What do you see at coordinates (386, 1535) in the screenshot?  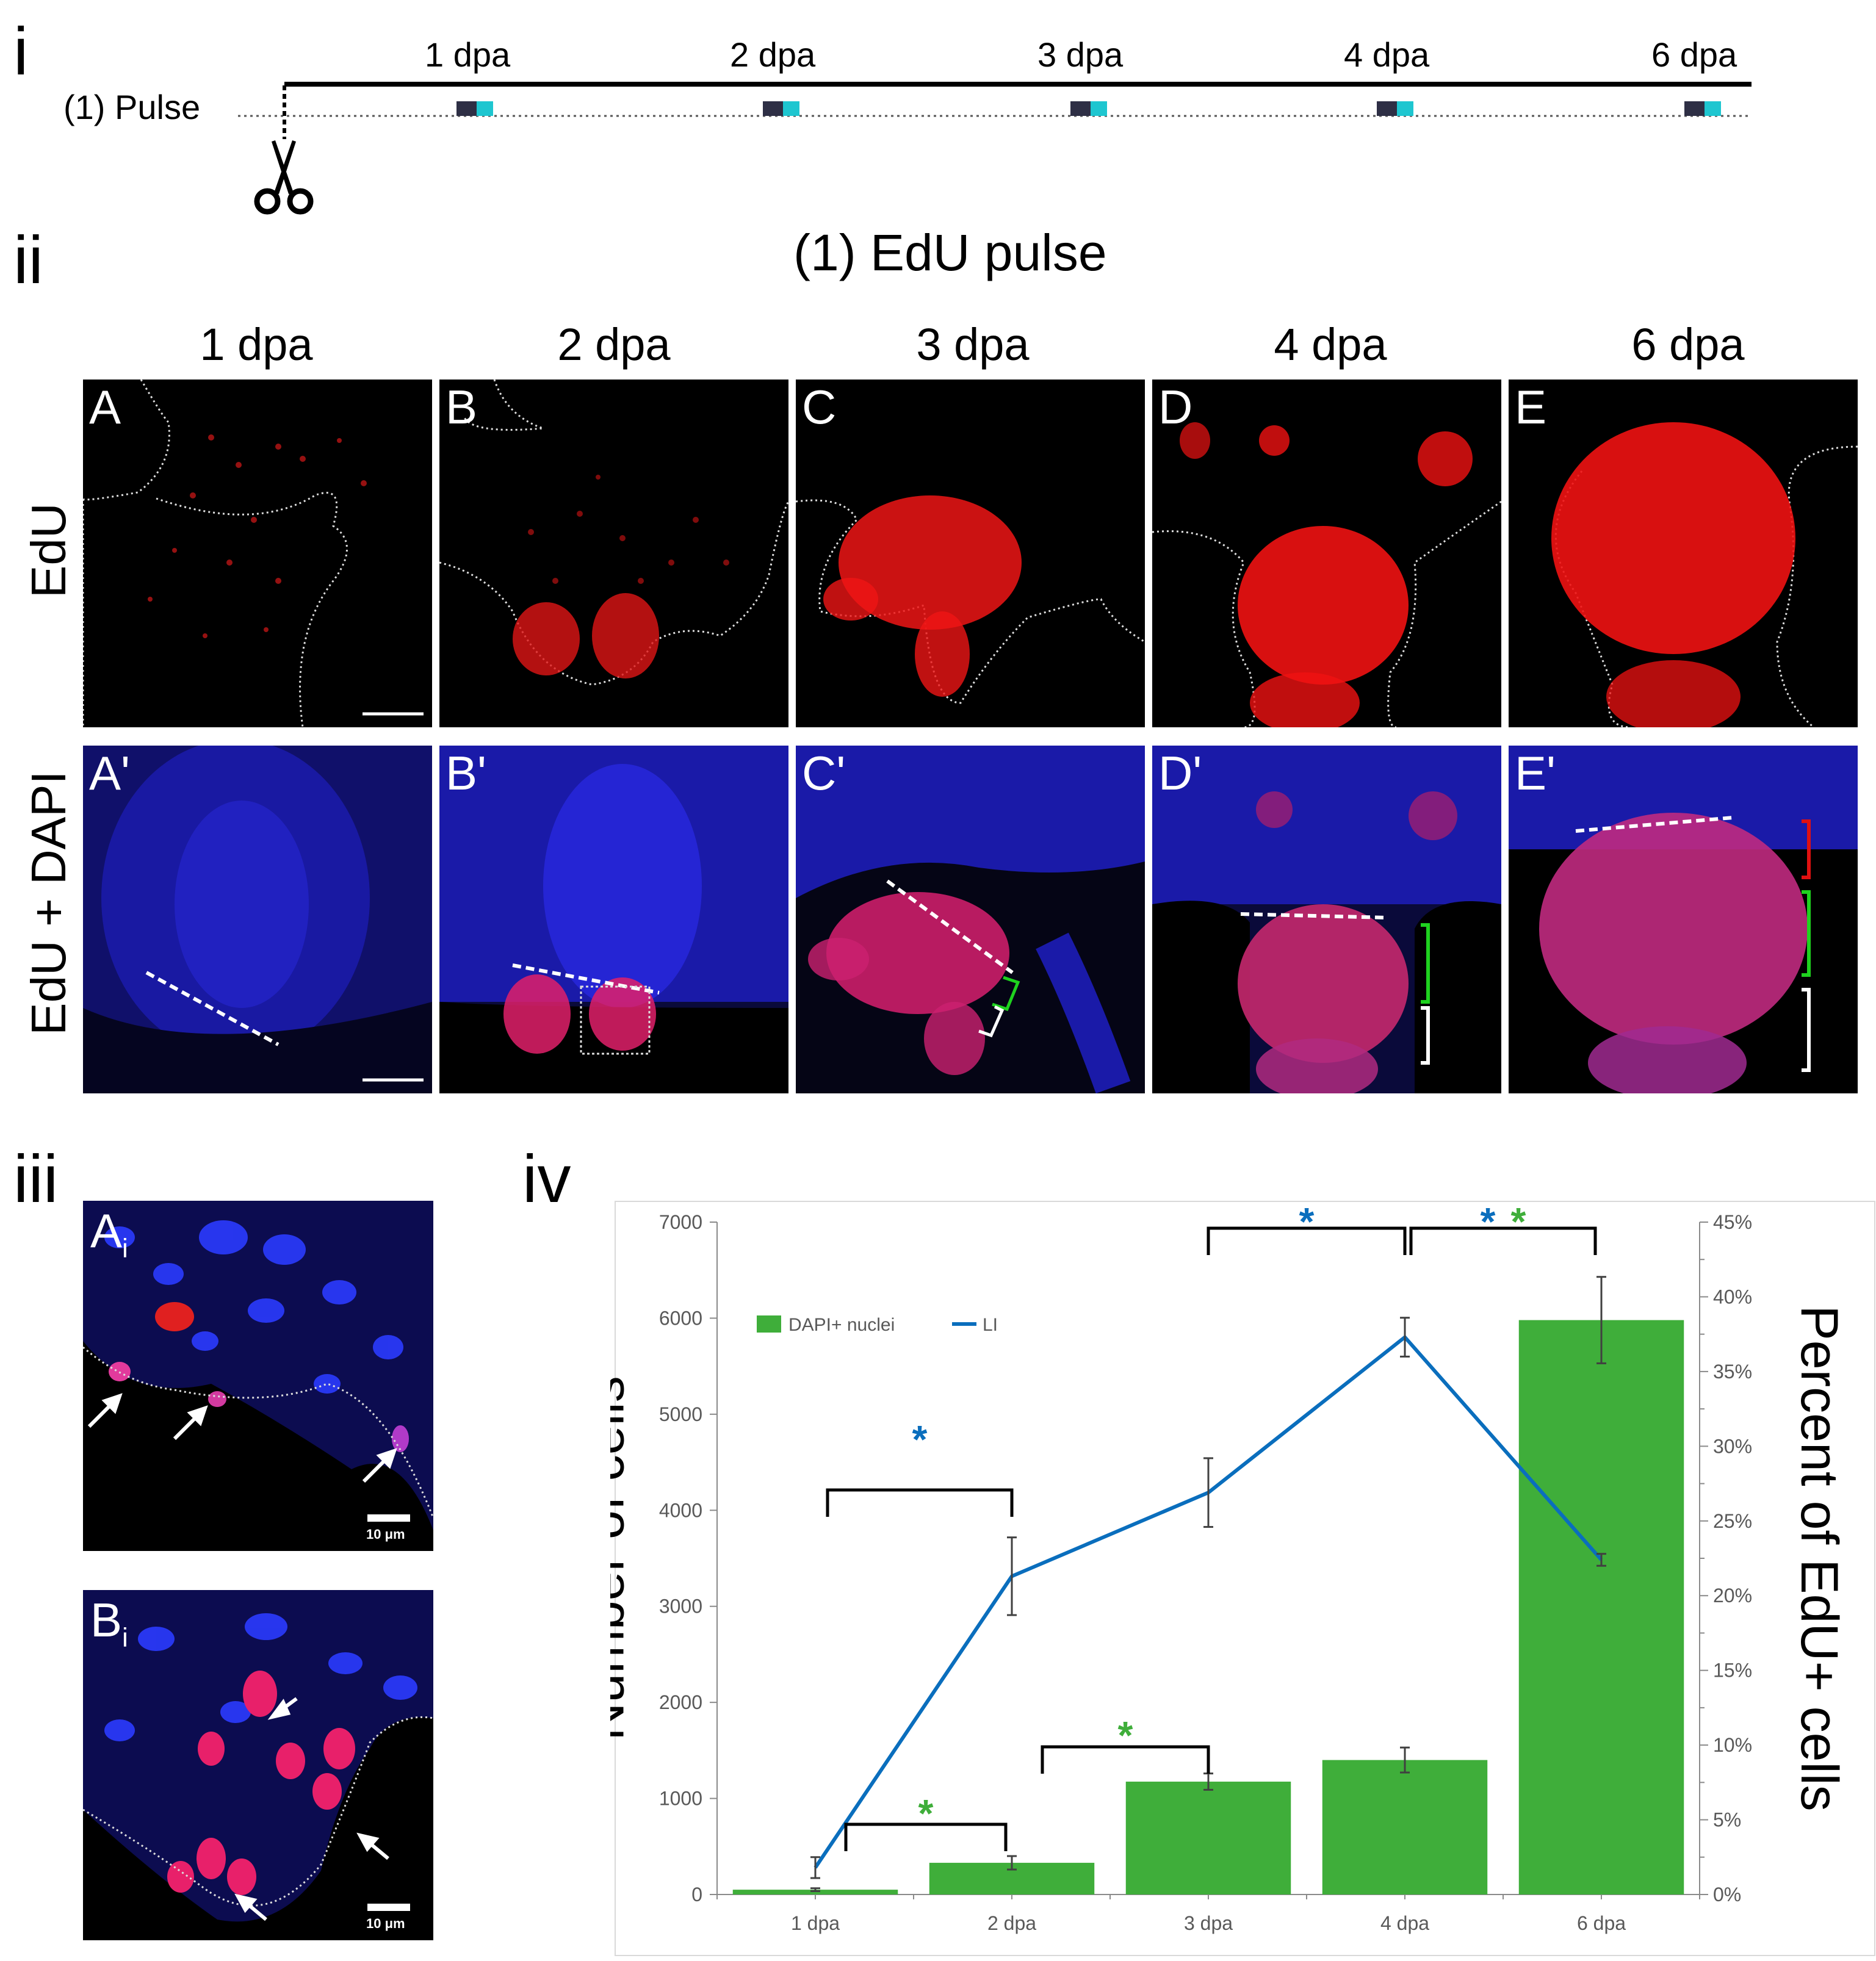 I see `scale-bar-label-Ai: 10 μm` at bounding box center [386, 1535].